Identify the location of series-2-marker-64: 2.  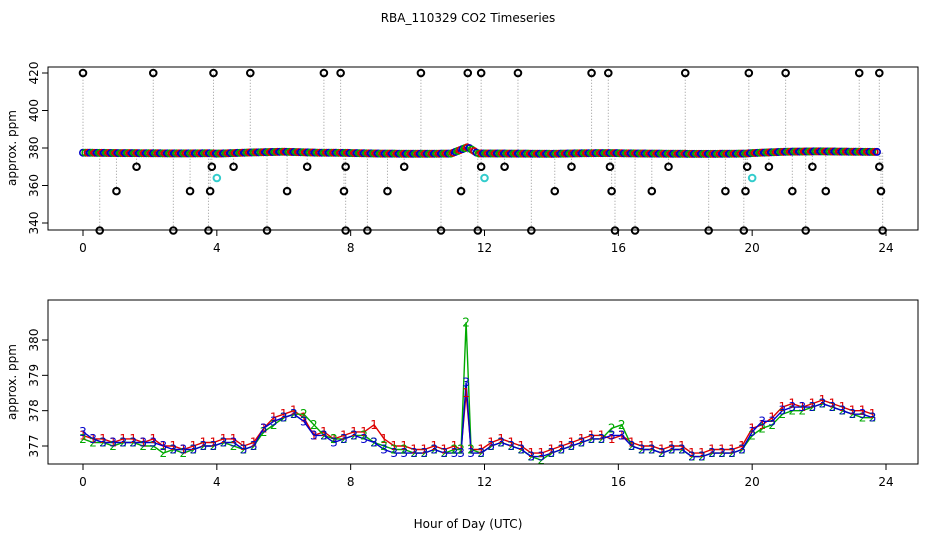
(712, 453).